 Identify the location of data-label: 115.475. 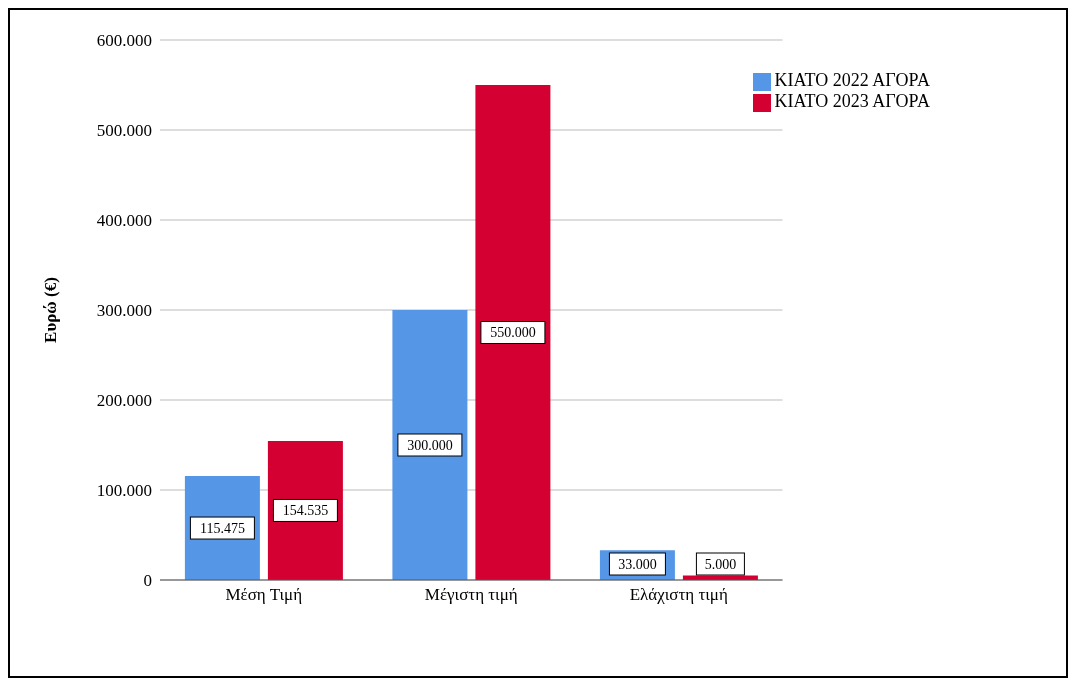
(222, 528).